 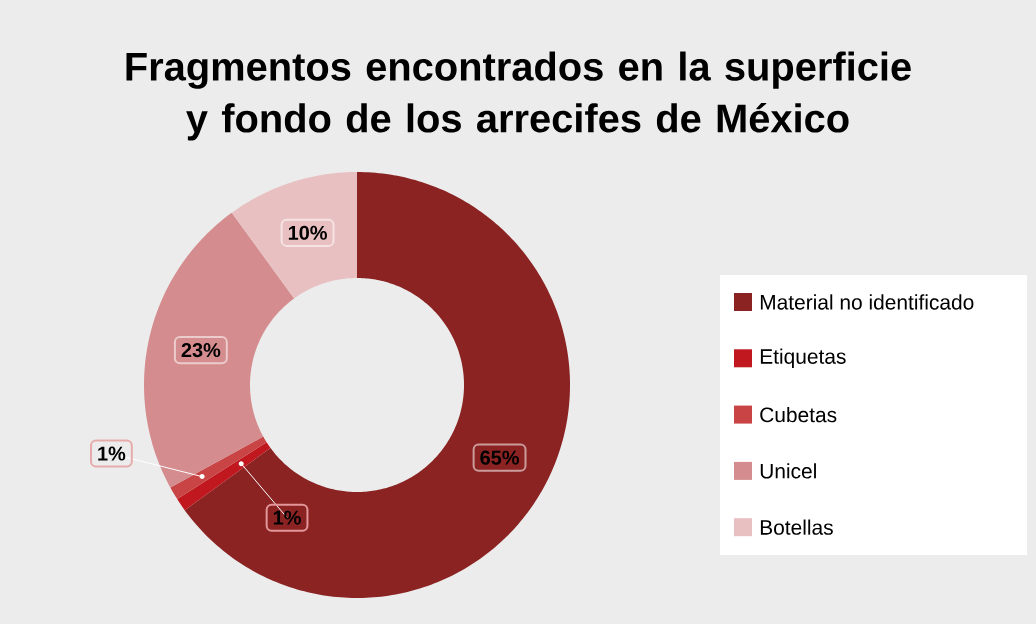 I want to click on legend-label: Botellas, so click(x=796, y=527).